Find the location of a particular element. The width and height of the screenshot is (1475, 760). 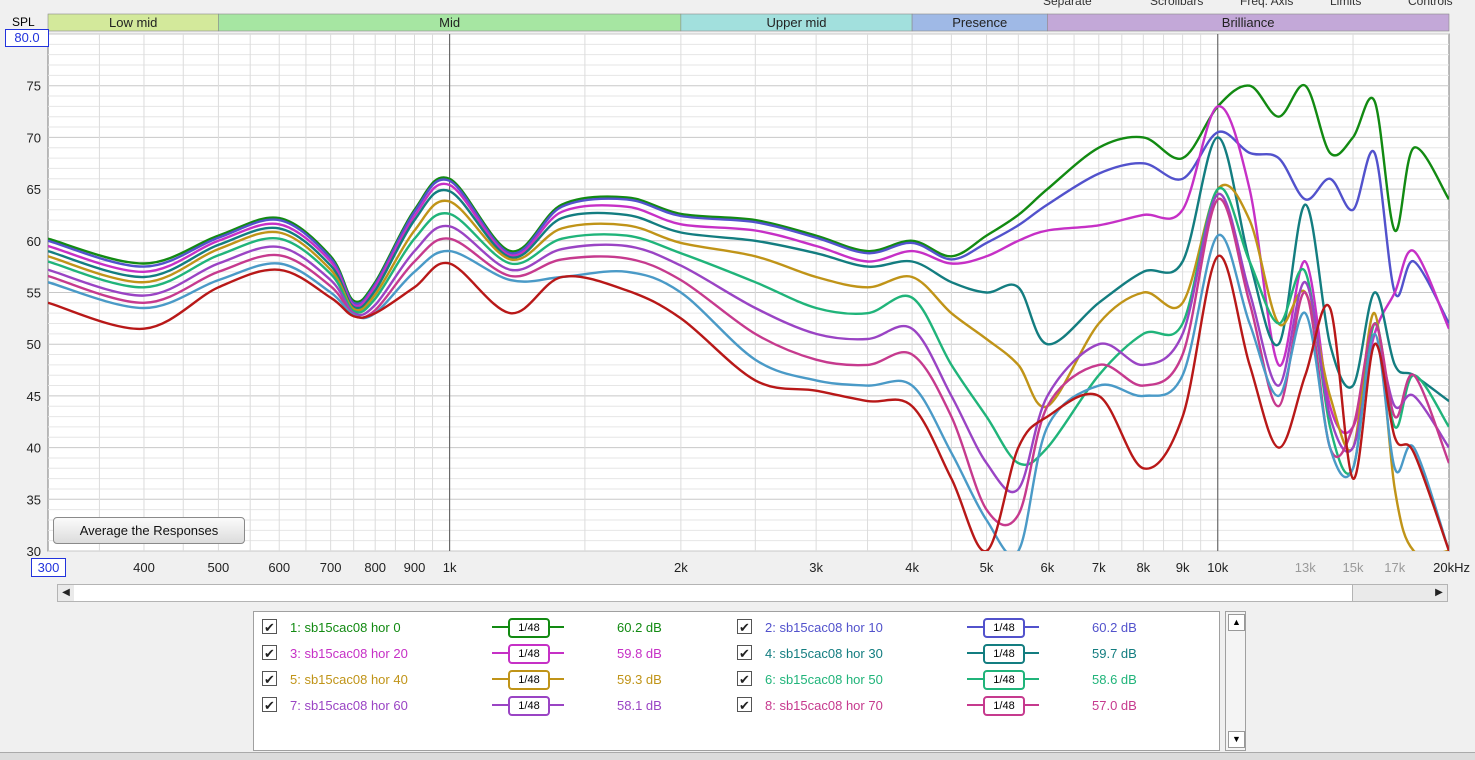

horizontal-scrollbar: ◀ ▶ is located at coordinates (752, 593).